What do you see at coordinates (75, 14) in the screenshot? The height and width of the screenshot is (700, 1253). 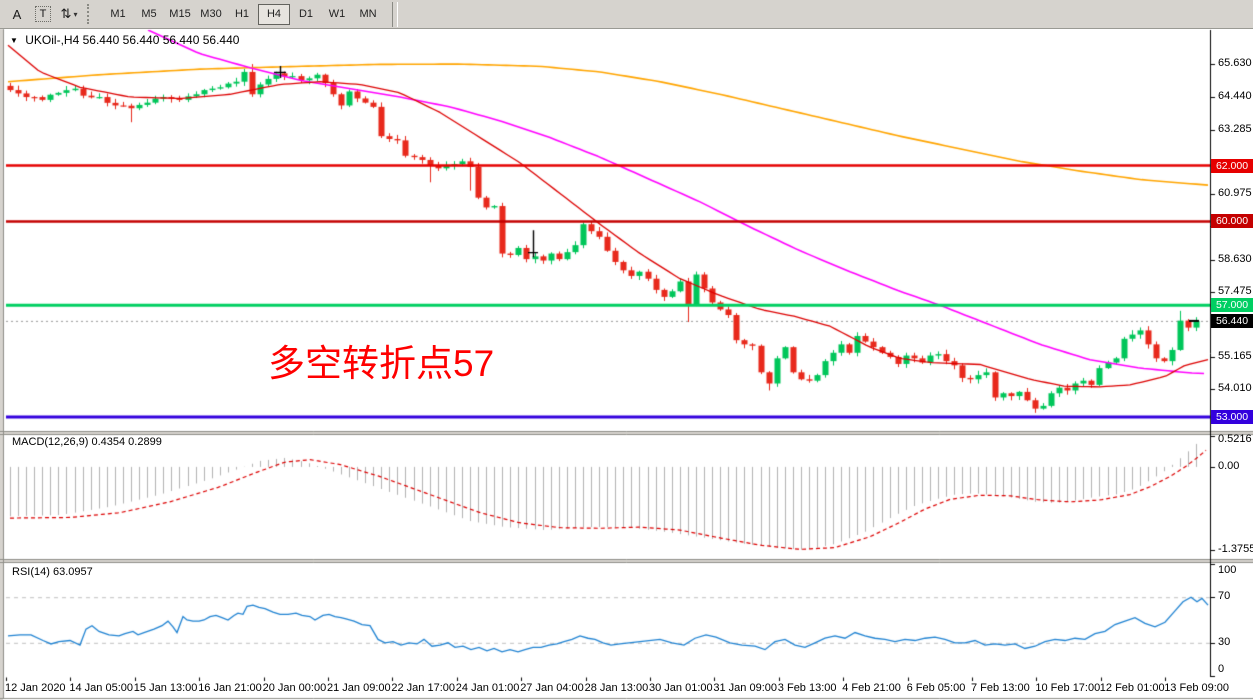 I see `chevron-down-icon: ▾` at bounding box center [75, 14].